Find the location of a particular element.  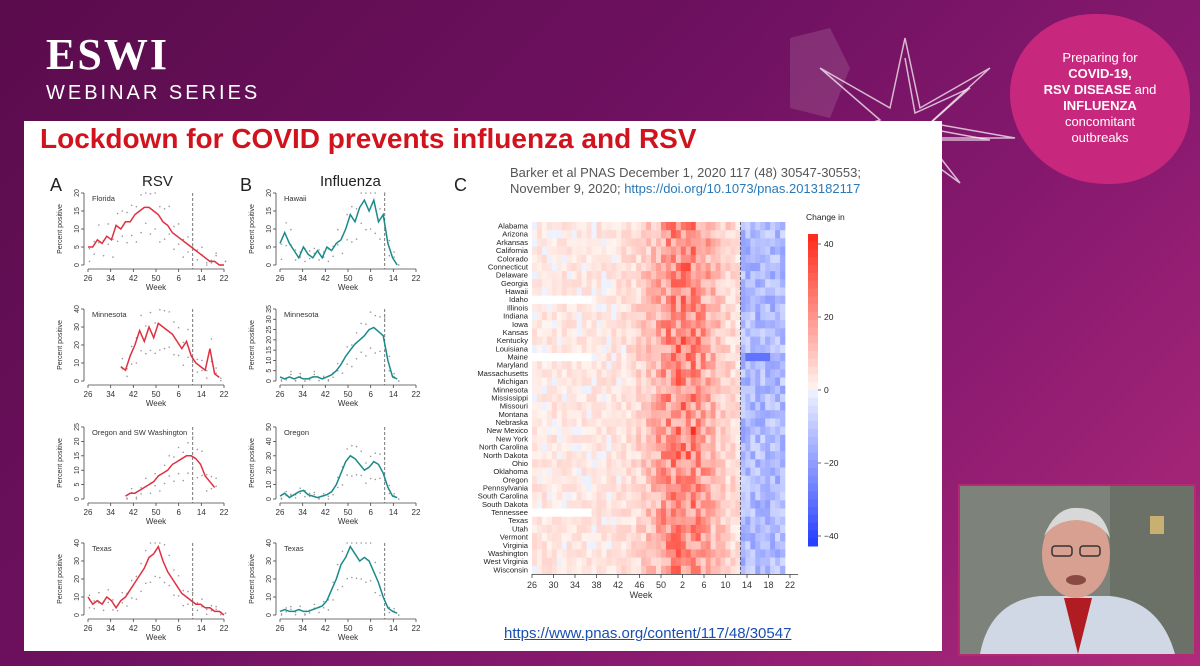

y-tick-label: 20 is located at coordinates (269, 470).